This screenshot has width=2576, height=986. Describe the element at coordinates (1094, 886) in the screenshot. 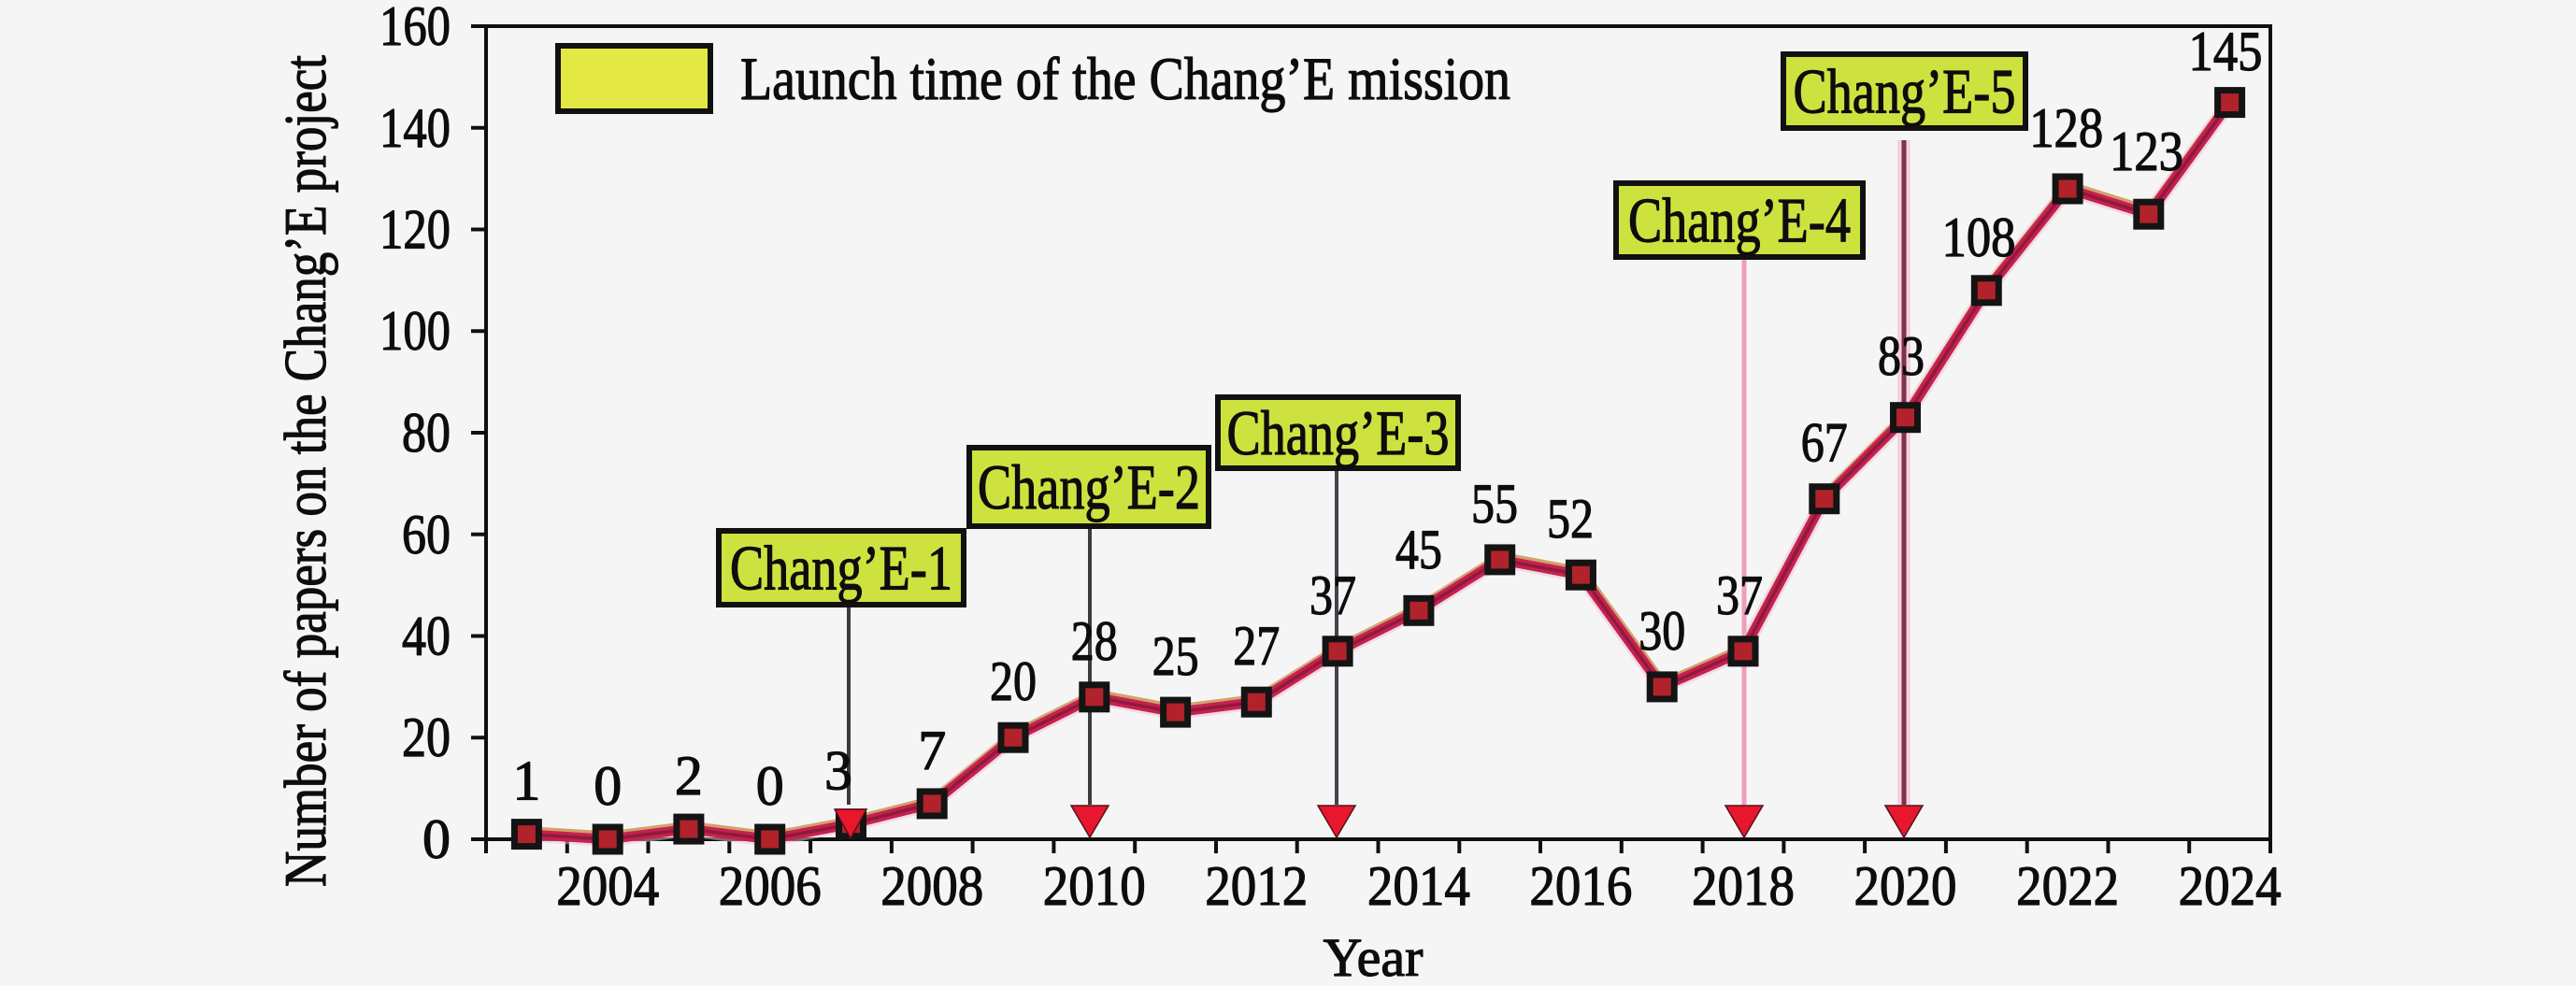

I see `svg-text: 2010` at that location.